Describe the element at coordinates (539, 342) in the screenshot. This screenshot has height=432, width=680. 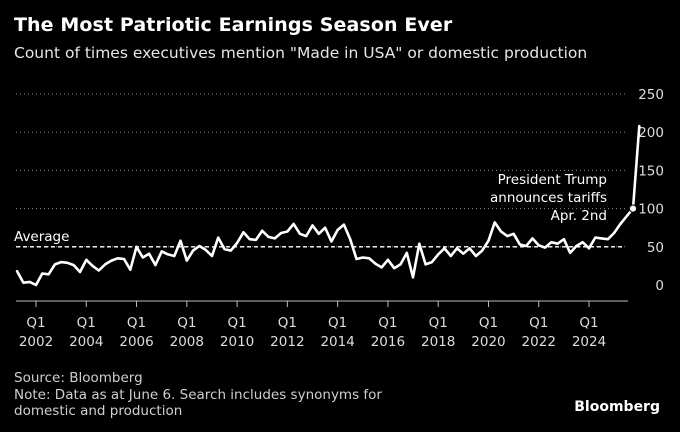
I see `x-tick-label: 2022` at that location.